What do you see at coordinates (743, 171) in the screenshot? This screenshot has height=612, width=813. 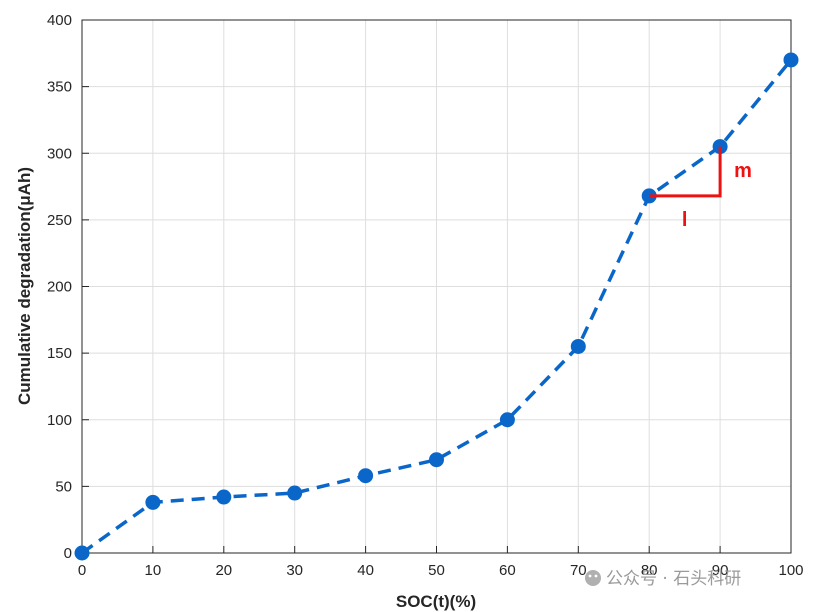 I see `rise-label: m` at bounding box center [743, 171].